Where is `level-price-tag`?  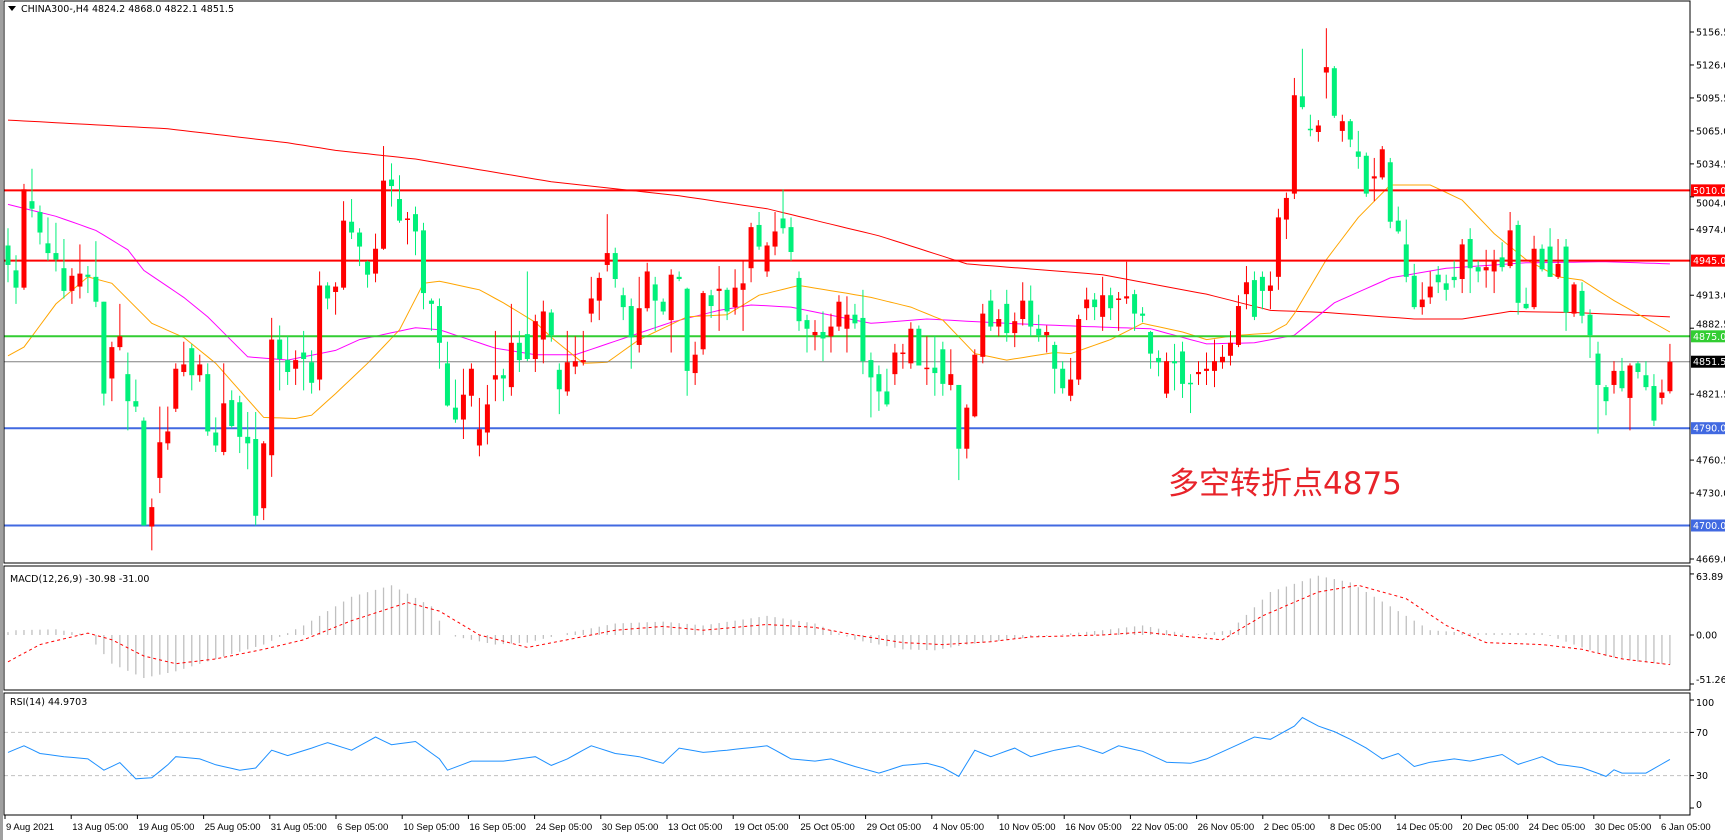 level-price-tag is located at coordinates (1708, 260).